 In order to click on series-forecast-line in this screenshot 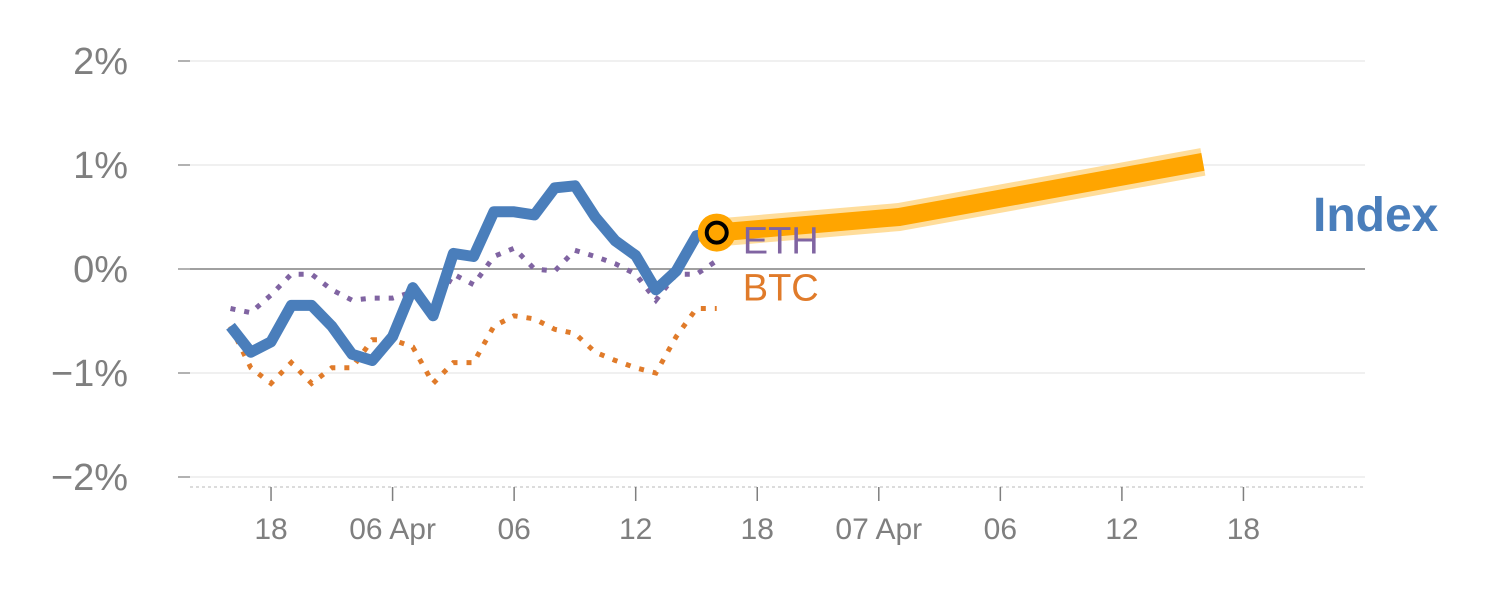, I will do `click(960, 197)`.